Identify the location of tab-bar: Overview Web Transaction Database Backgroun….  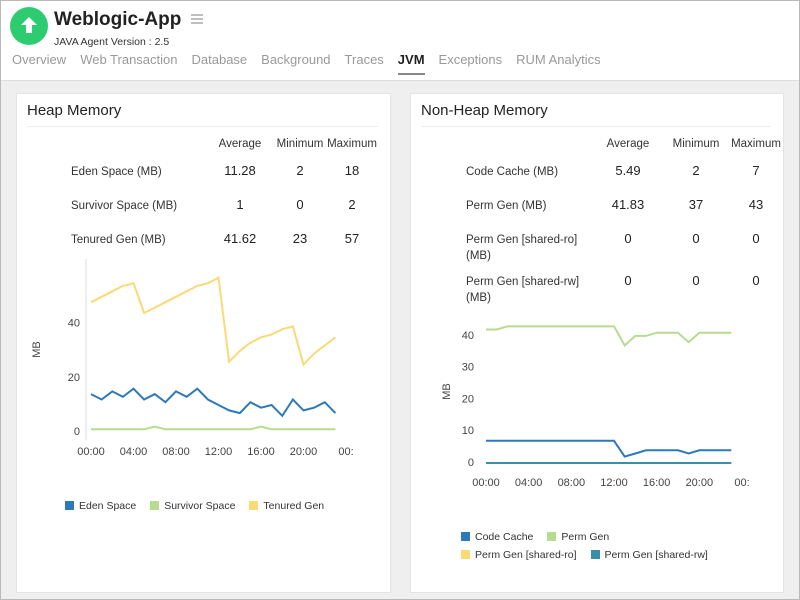
(306, 63).